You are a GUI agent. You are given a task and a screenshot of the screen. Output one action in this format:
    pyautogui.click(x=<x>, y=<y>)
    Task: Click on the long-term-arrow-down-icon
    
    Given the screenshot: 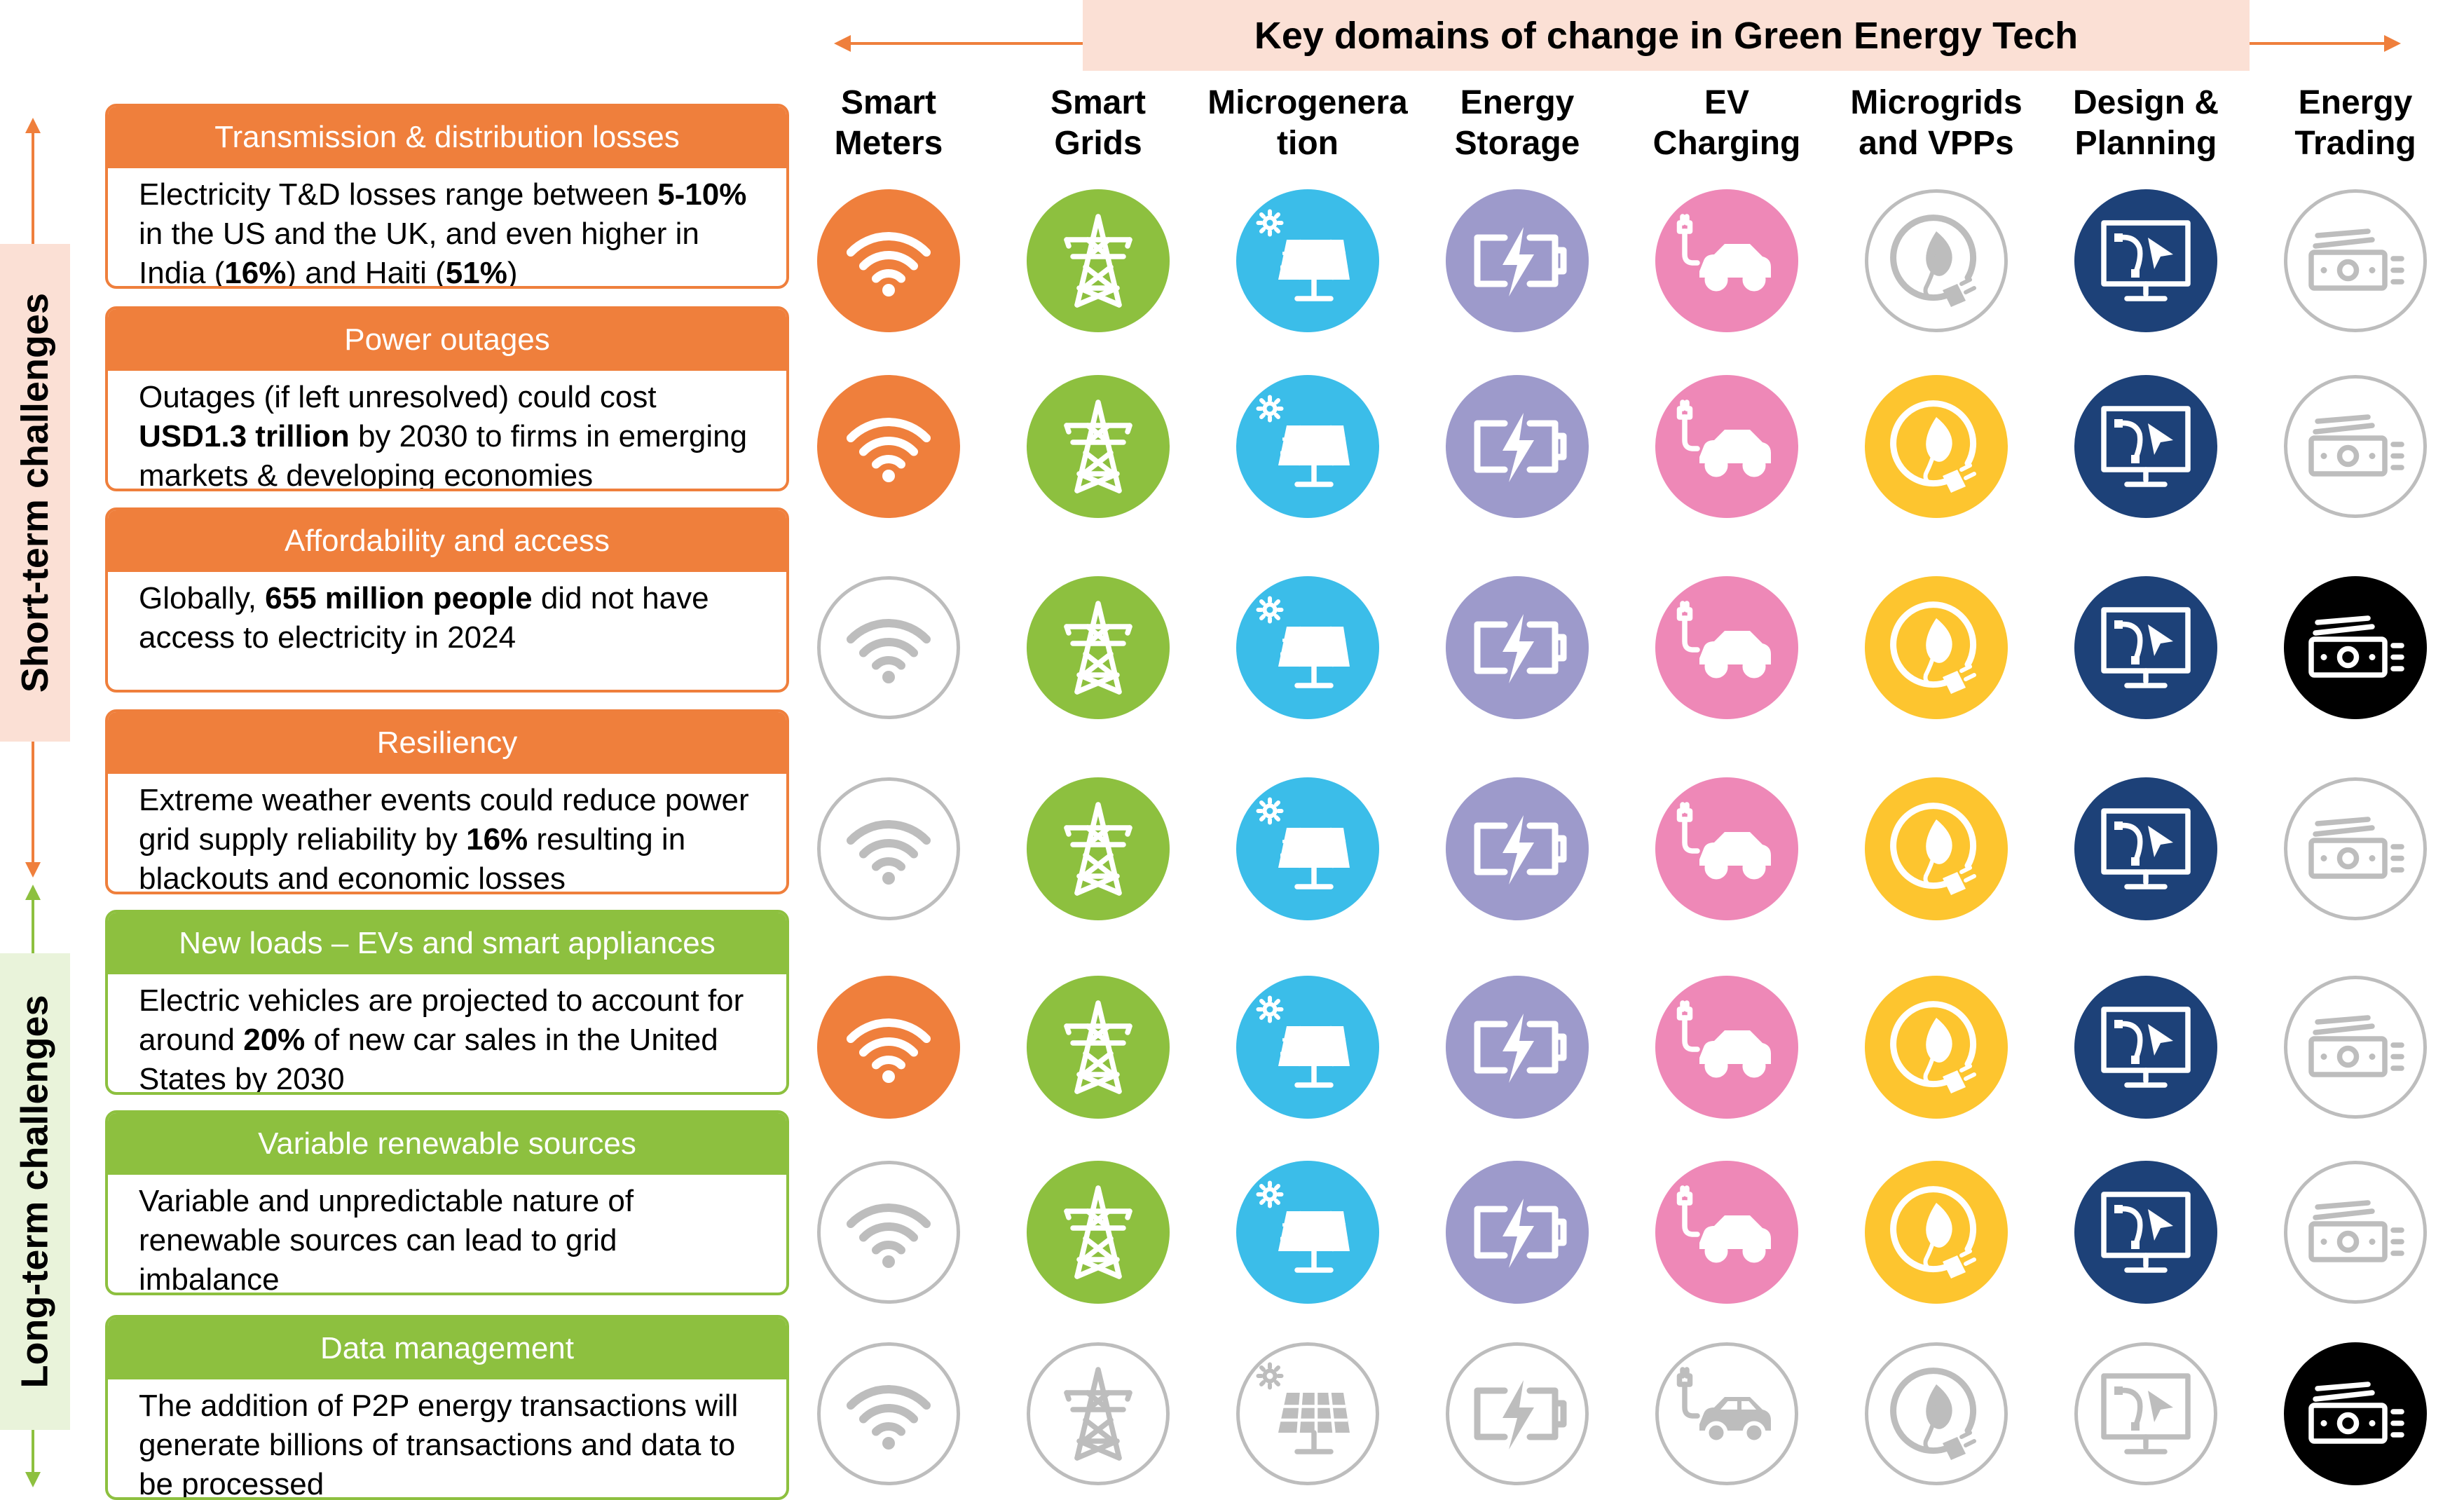 What is the action you would take?
    pyautogui.click(x=33, y=1479)
    